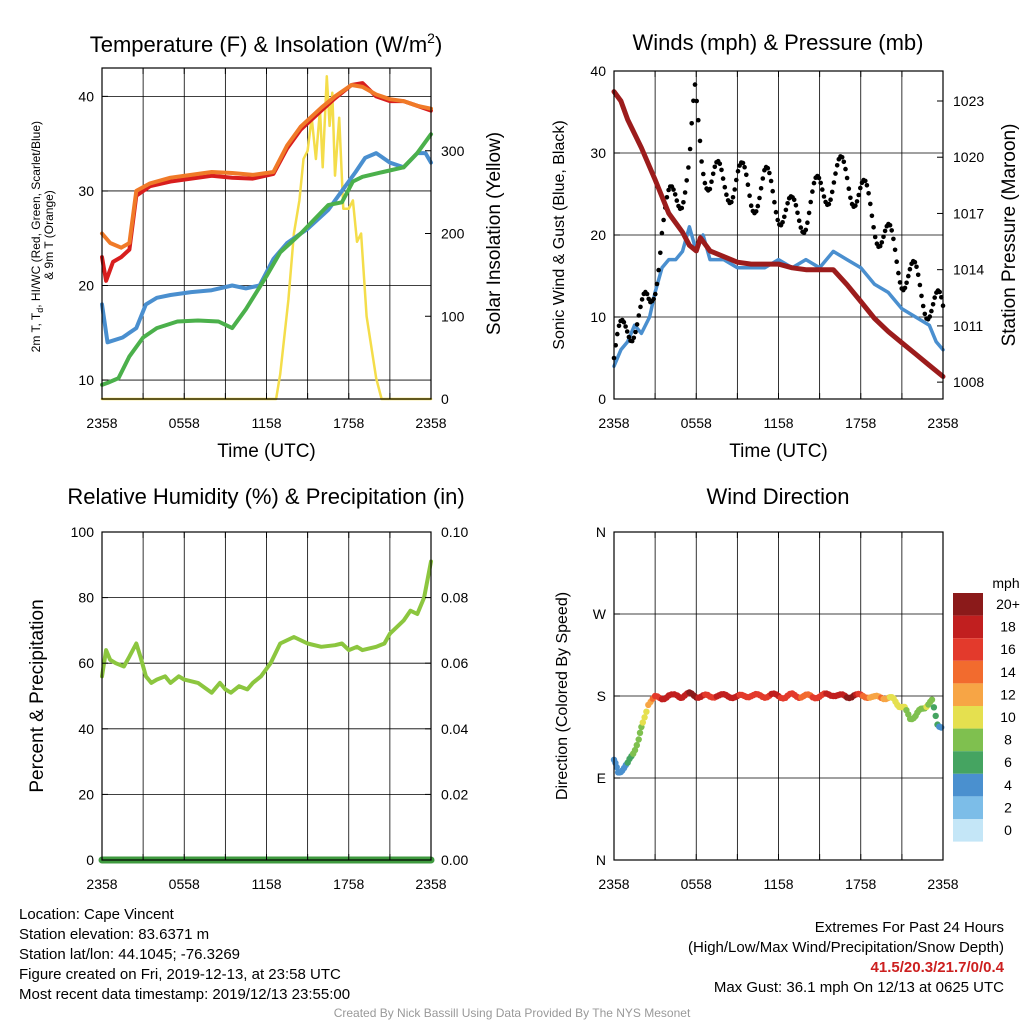  What do you see at coordinates (453, 151) in the screenshot?
I see `y-tick-label: 300` at bounding box center [453, 151].